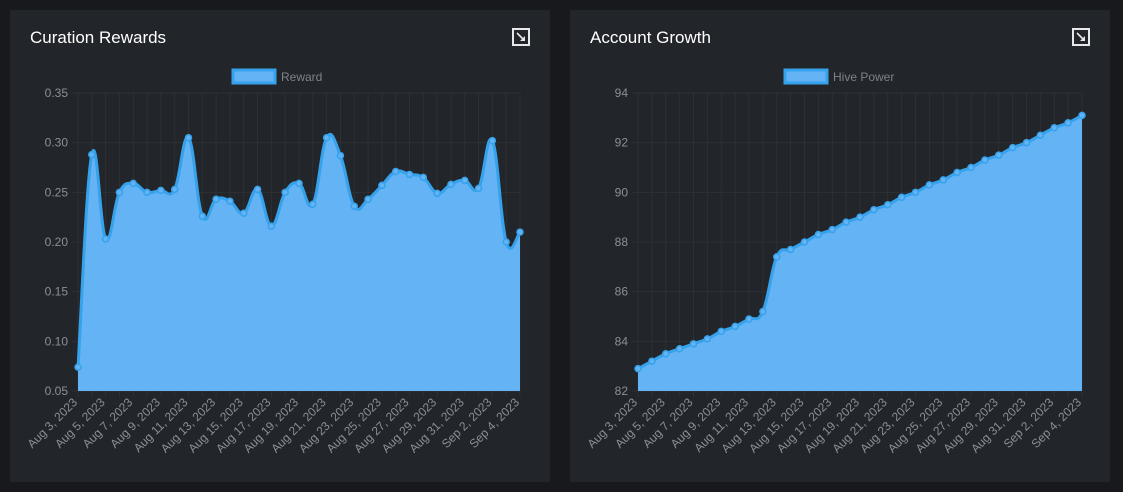 Image resolution: width=1123 pixels, height=492 pixels. I want to click on y-tick-label: 0.25, so click(57, 192).